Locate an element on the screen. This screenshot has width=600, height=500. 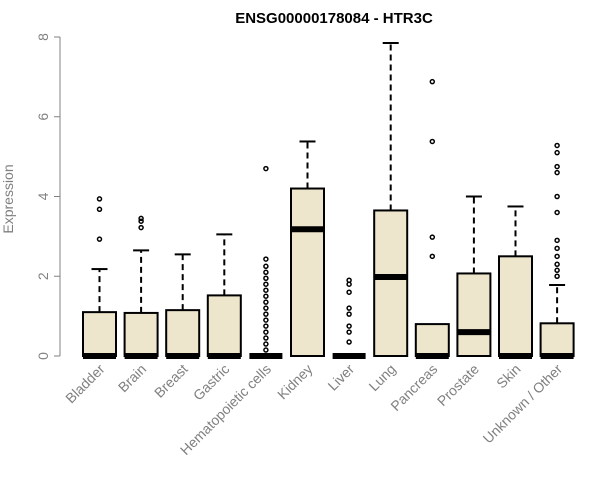
x-tick-label: Breast is located at coordinates (171, 381).